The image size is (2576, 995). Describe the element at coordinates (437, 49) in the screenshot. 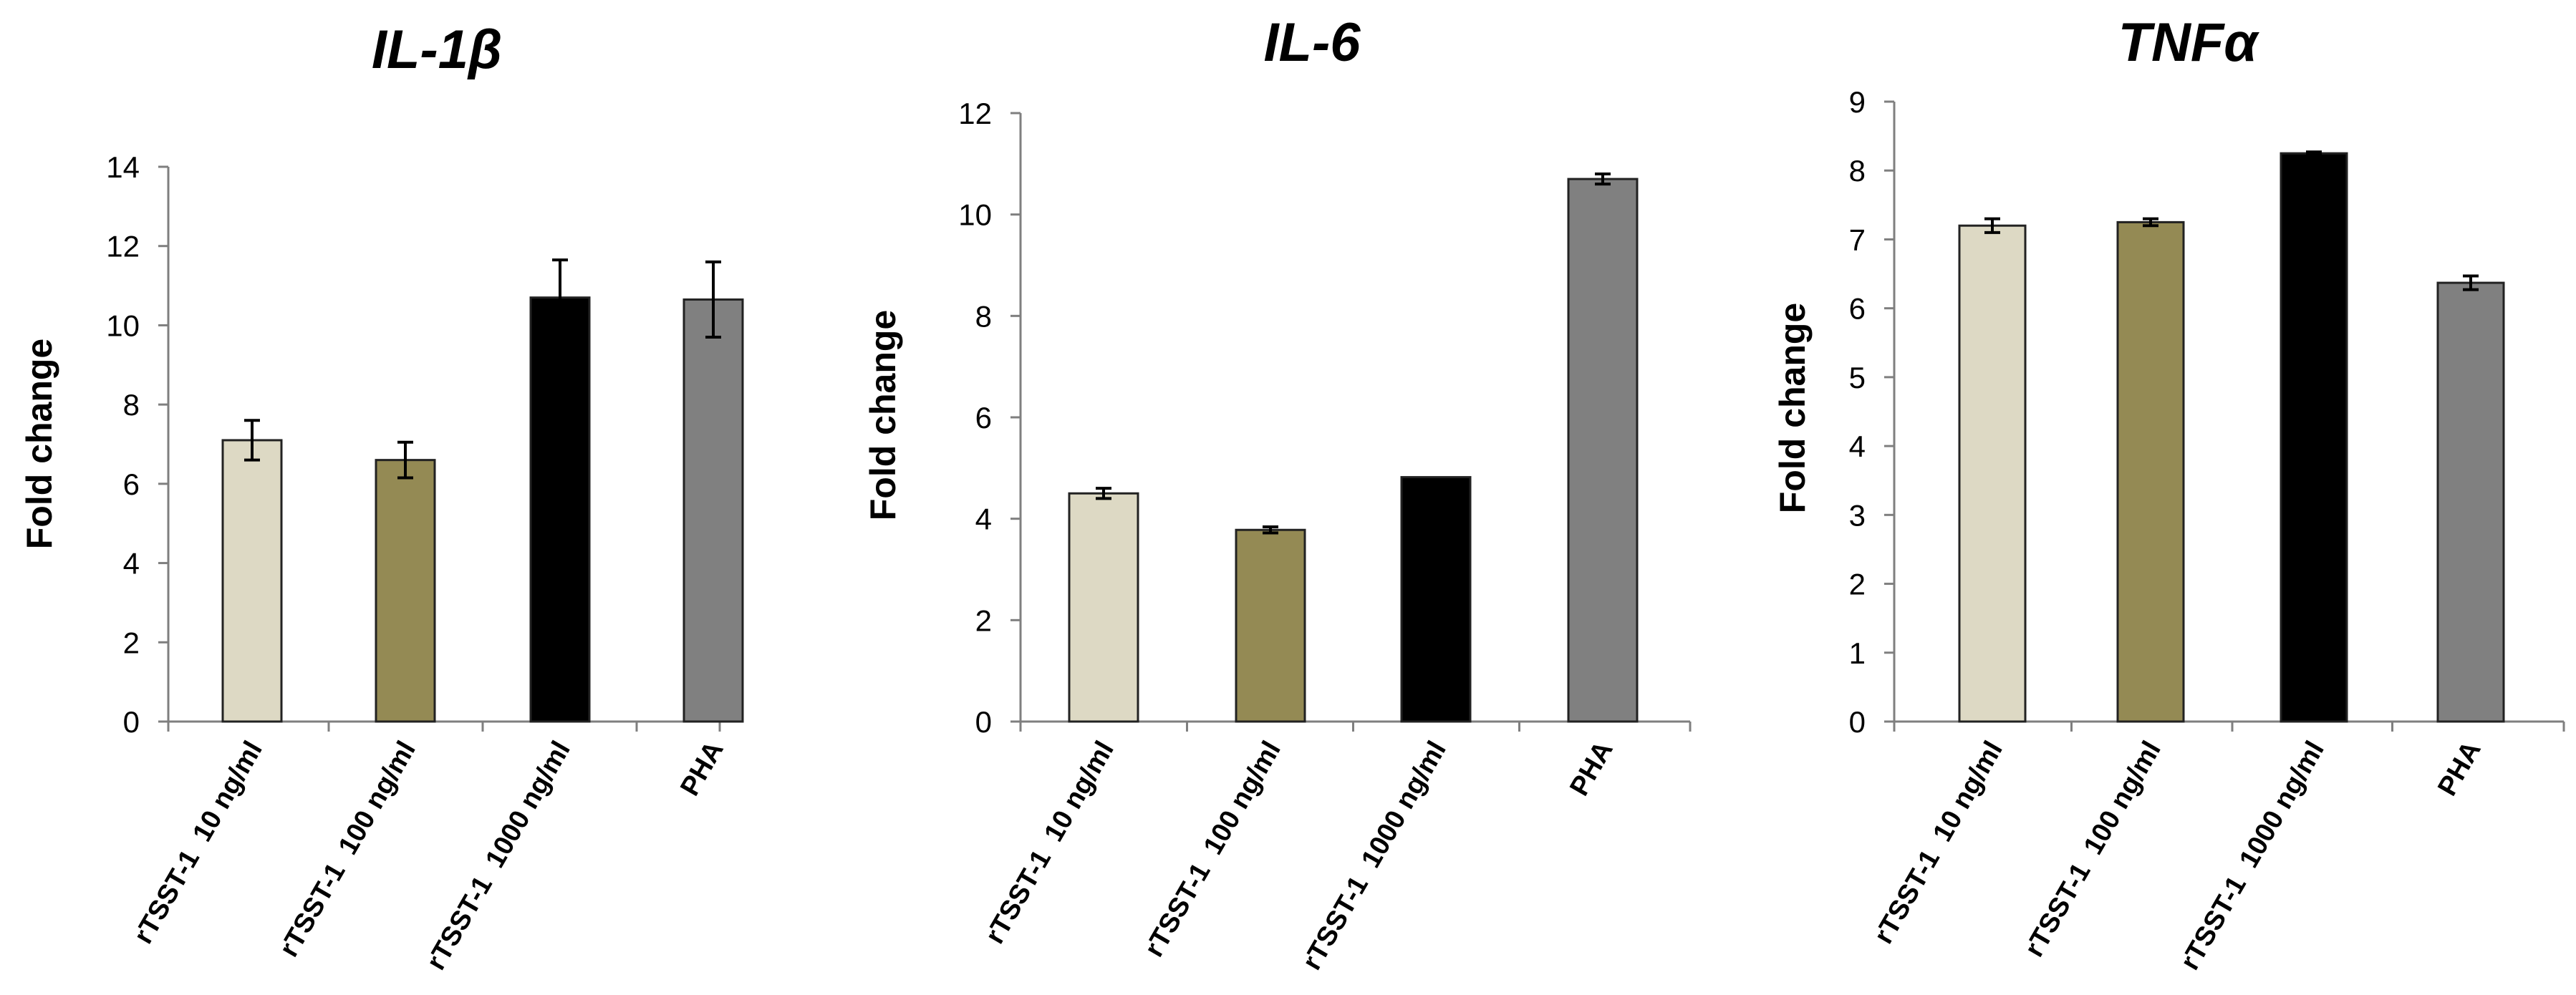

I see `chart-title: IL-1β` at that location.